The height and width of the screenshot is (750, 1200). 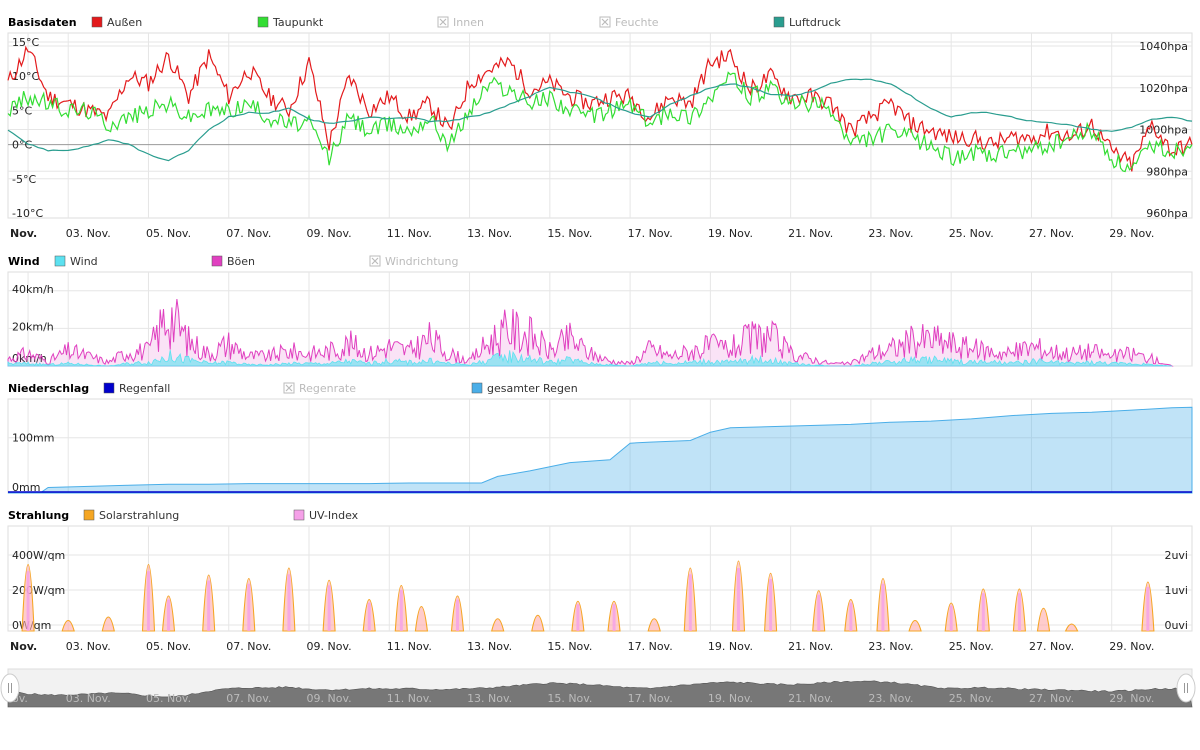 What do you see at coordinates (1176, 555) in the screenshot?
I see `y-tick-label-right: 2uvi` at bounding box center [1176, 555].